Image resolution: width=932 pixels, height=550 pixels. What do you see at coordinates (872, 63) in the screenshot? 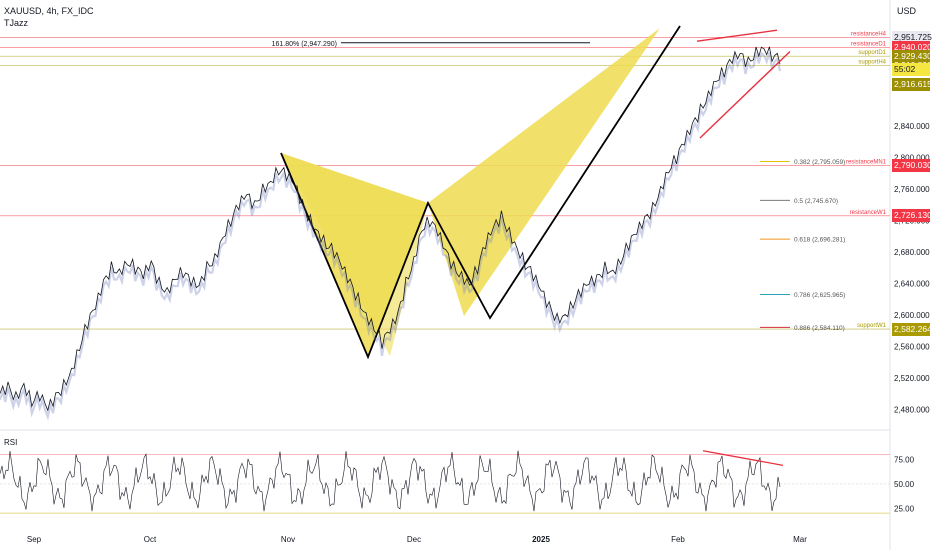
I see `level-label-supportH4: supportH4` at bounding box center [872, 63].